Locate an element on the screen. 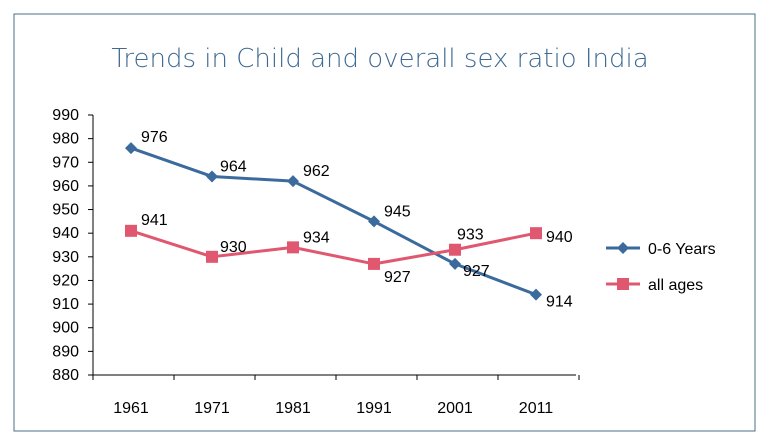 This screenshot has width=770, height=444. legend-label: 0-6 Years is located at coordinates (682, 249).